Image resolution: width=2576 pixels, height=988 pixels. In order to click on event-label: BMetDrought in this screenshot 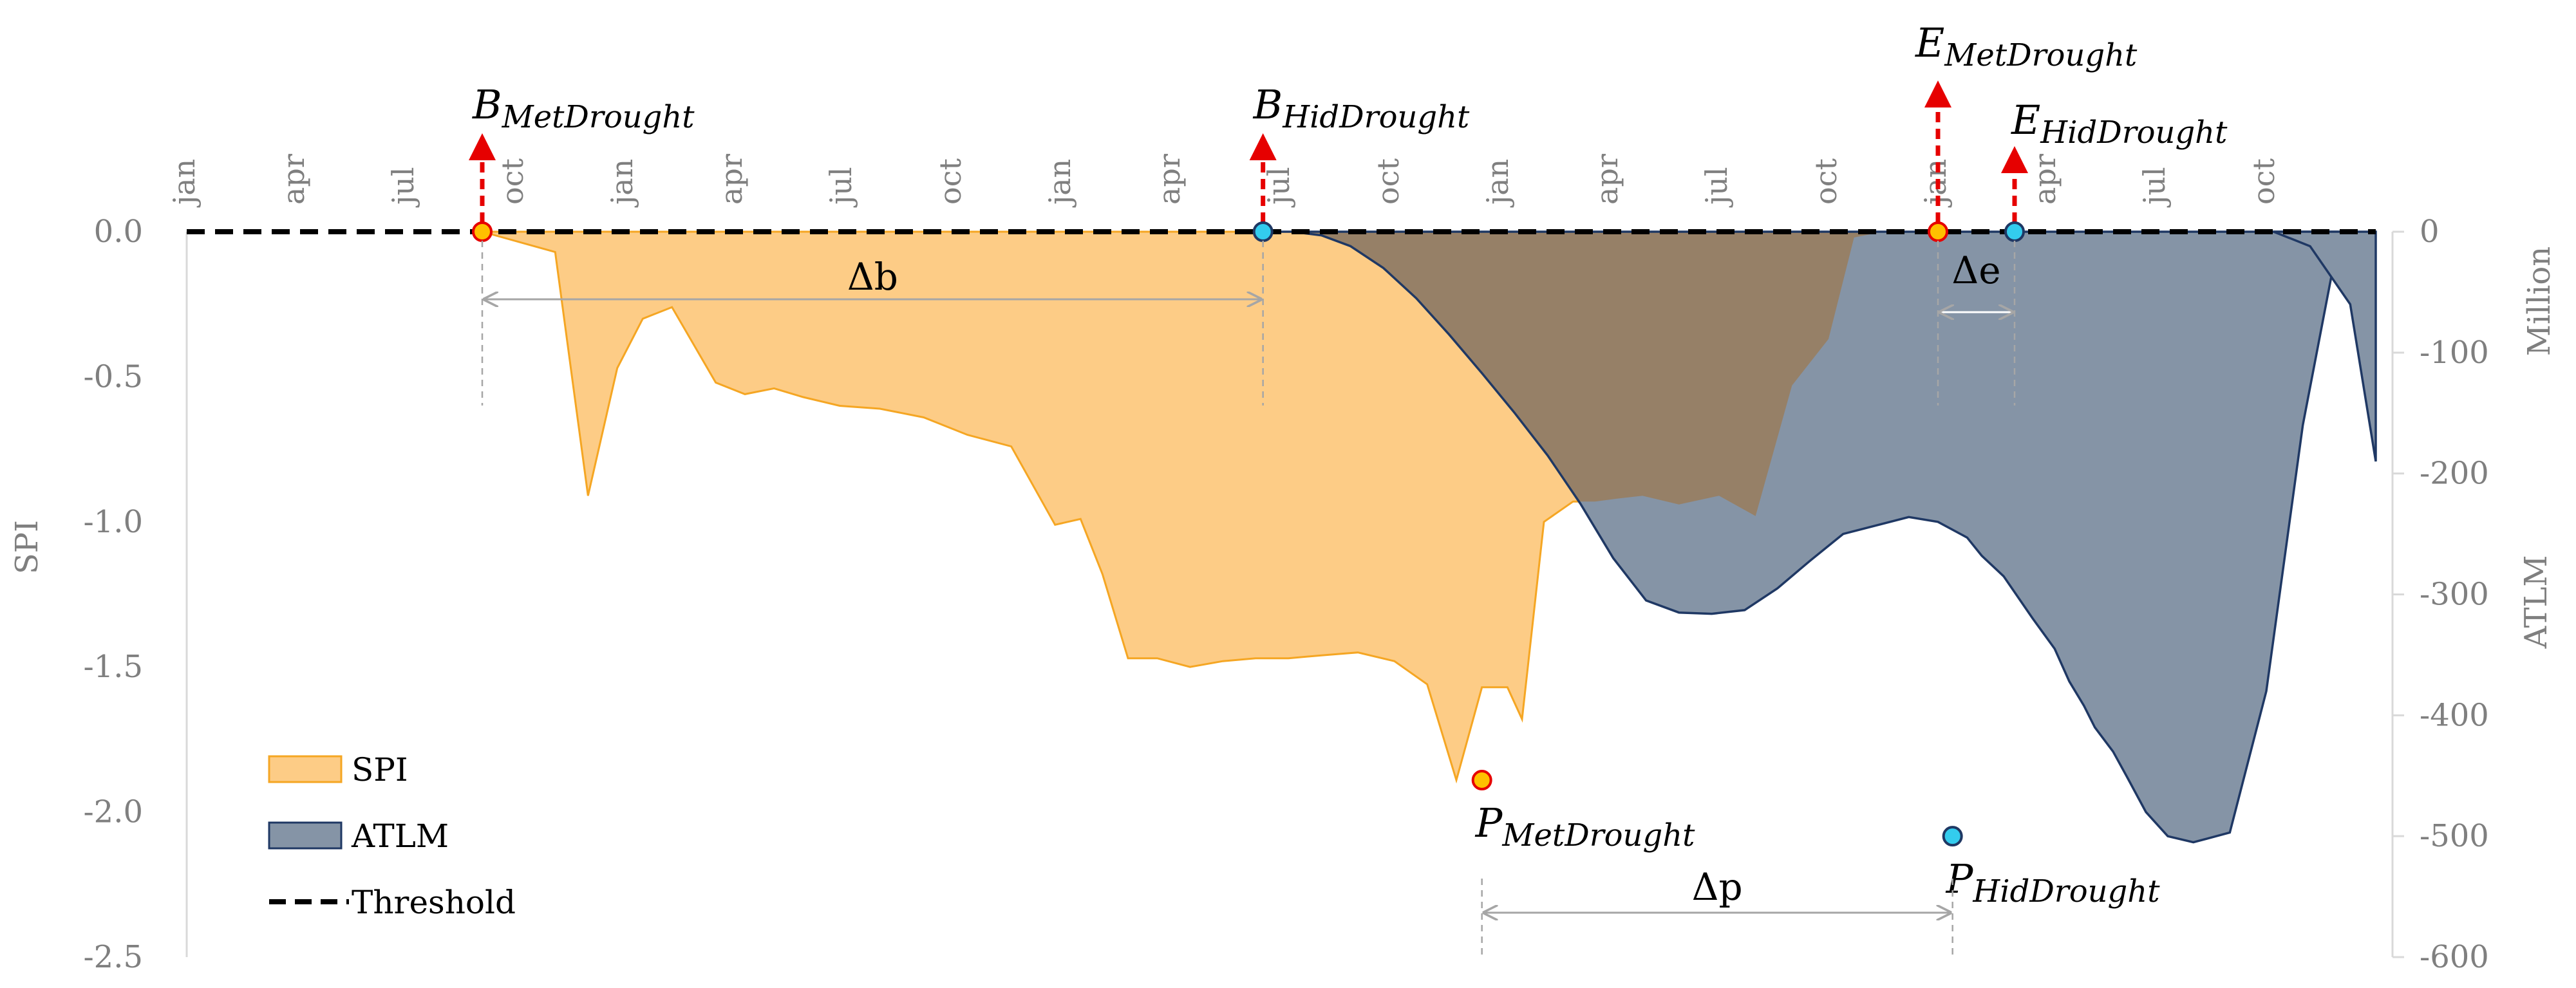, I will do `click(583, 108)`.